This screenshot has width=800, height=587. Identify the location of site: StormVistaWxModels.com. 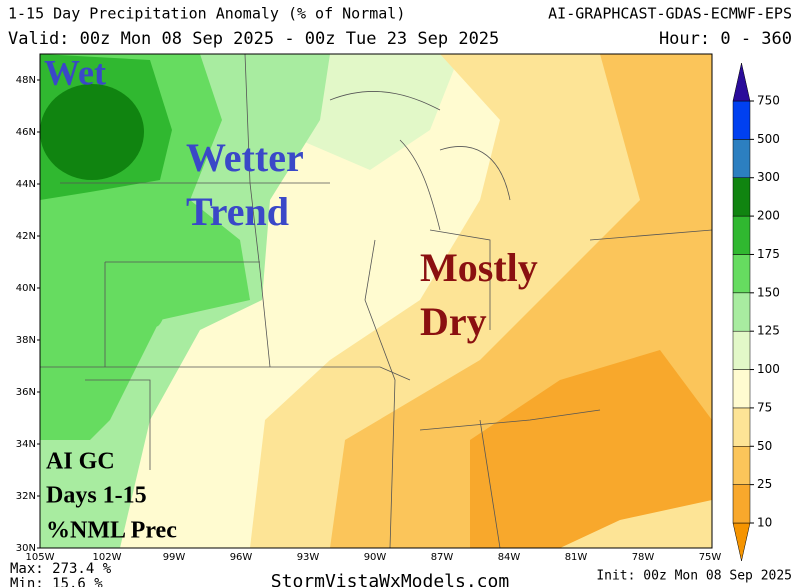
(390, 579).